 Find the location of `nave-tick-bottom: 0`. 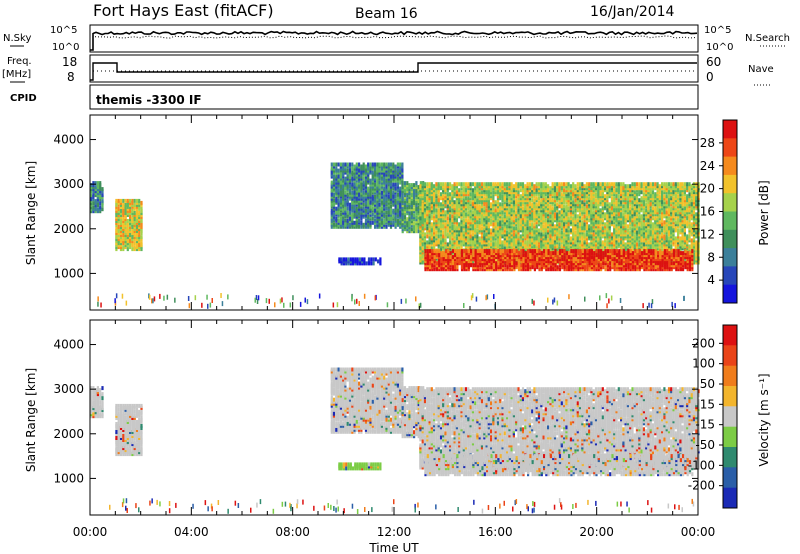

nave-tick-bottom: 0 is located at coordinates (710, 77).